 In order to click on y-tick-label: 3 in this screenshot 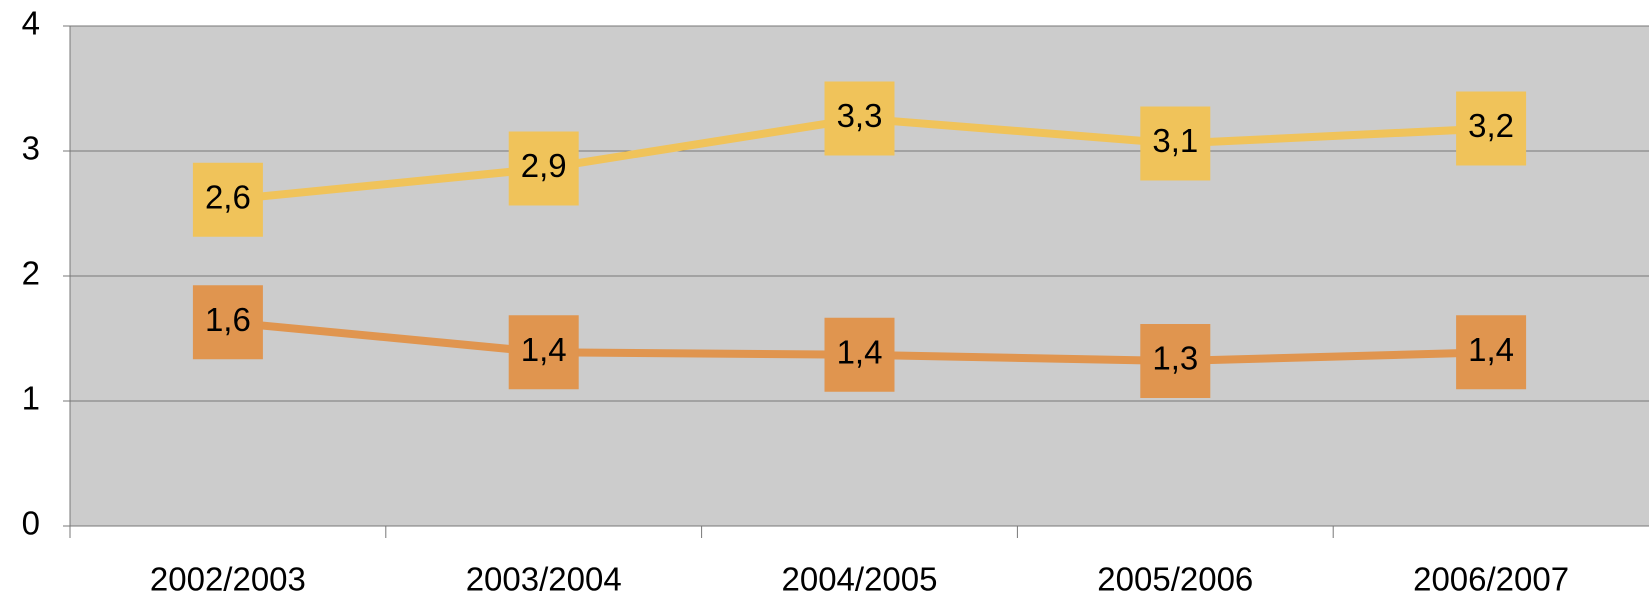, I will do `click(31, 148)`.